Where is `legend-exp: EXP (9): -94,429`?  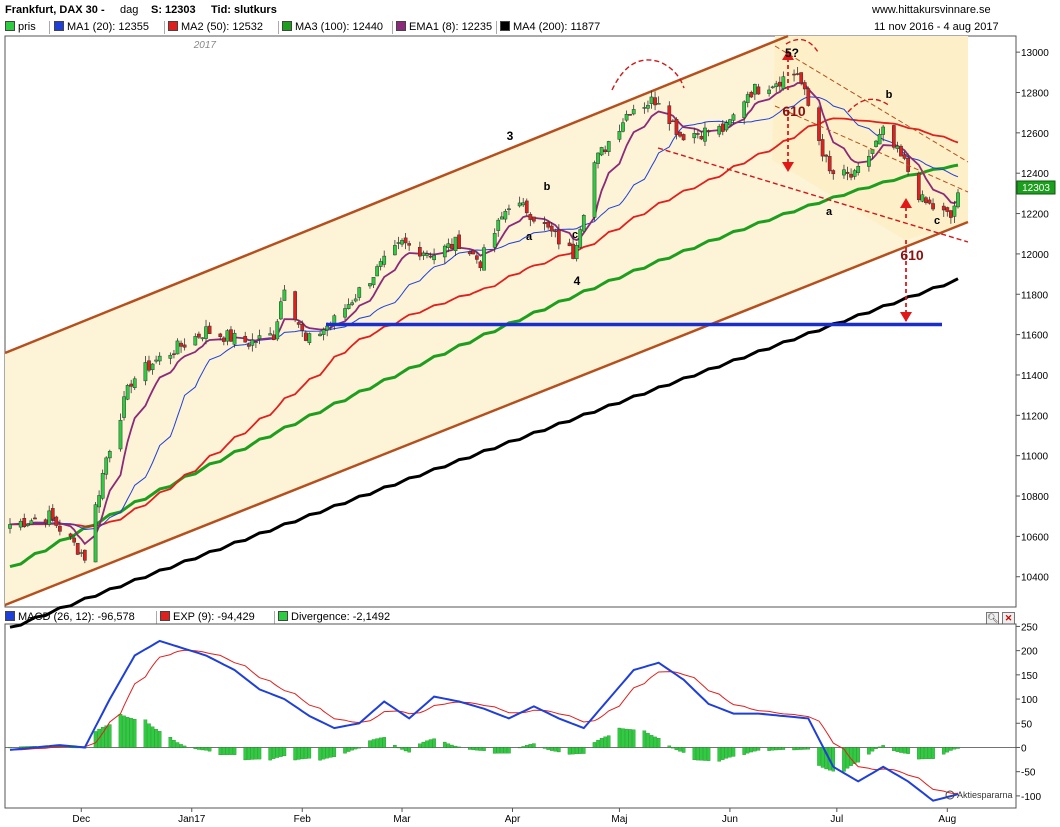
legend-exp: EXP (9): -94,429 is located at coordinates (207, 617).